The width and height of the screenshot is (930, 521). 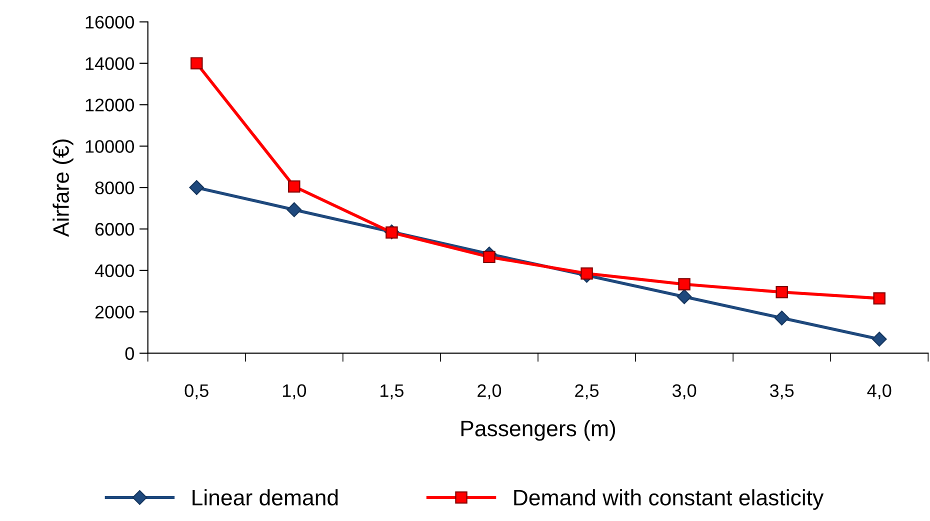 I want to click on y-tick-label: 2000, so click(x=114, y=312).